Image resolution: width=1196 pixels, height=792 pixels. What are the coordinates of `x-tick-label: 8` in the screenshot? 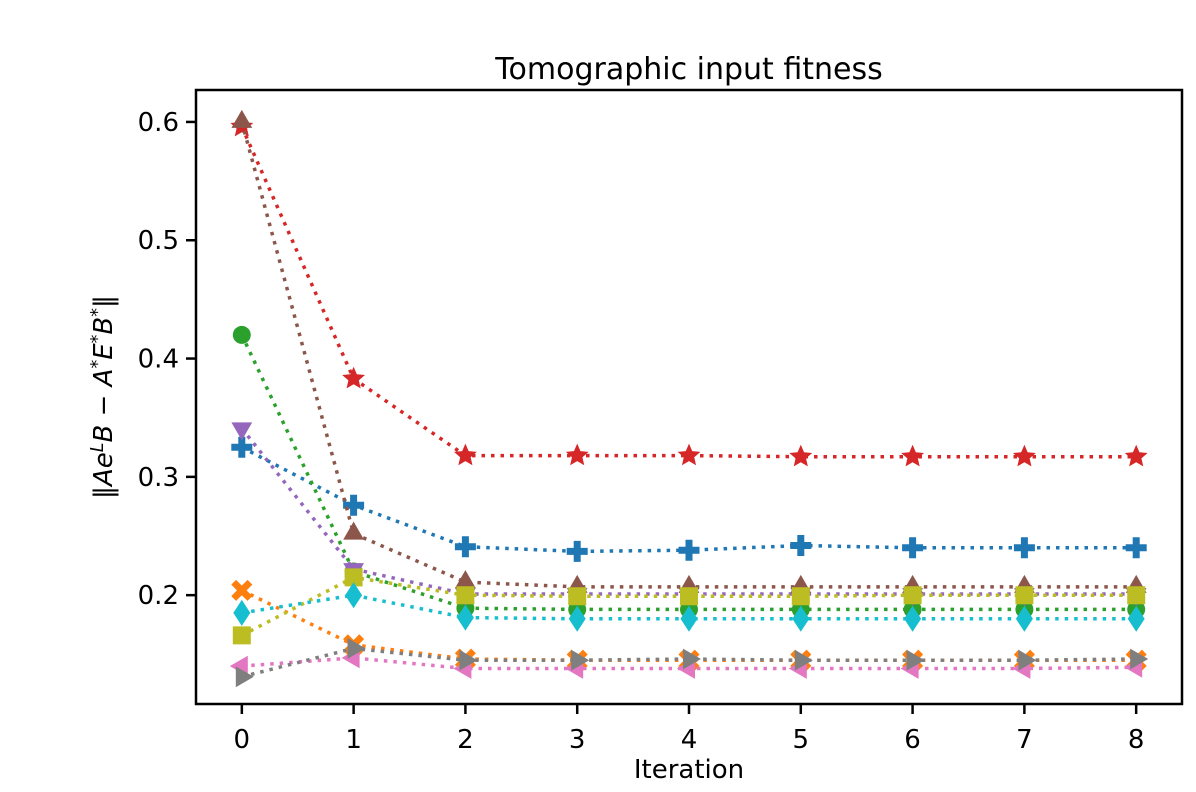 It's located at (1136, 740).